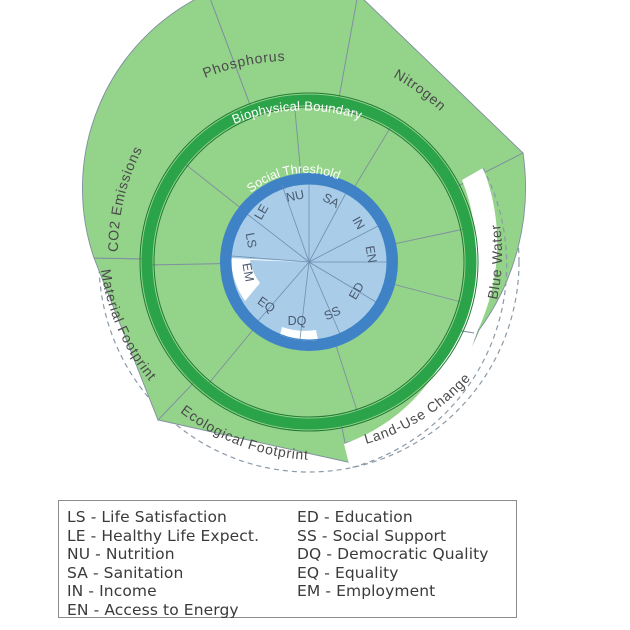 The image size is (630, 630). What do you see at coordinates (153, 609) in the screenshot?
I see `legend-item-en: EN - Access to Energy` at bounding box center [153, 609].